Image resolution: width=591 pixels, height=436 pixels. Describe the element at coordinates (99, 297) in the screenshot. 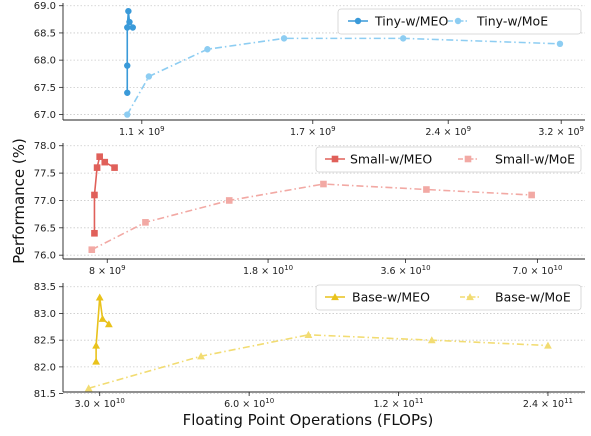

I see `data-point-Base-w/MEO-2` at that location.